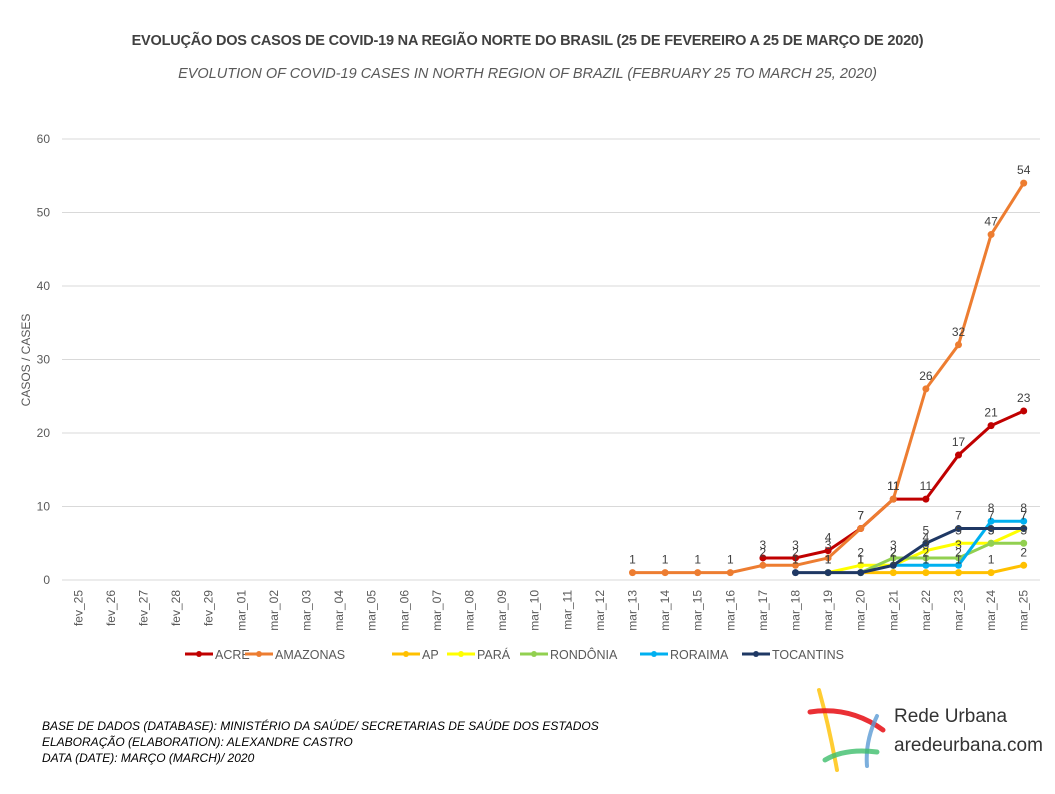 The width and height of the screenshot is (1055, 794). I want to click on x-tick-label: mar_05, so click(372, 610).